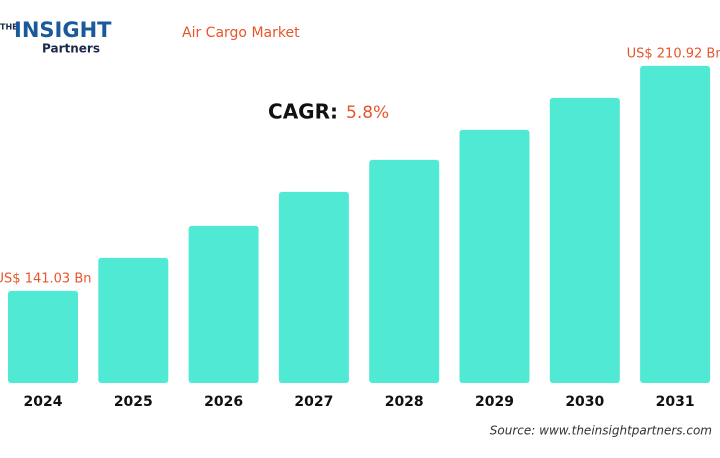  Describe the element at coordinates (71, 49) in the screenshot. I see `logo-sub: Partners` at that location.